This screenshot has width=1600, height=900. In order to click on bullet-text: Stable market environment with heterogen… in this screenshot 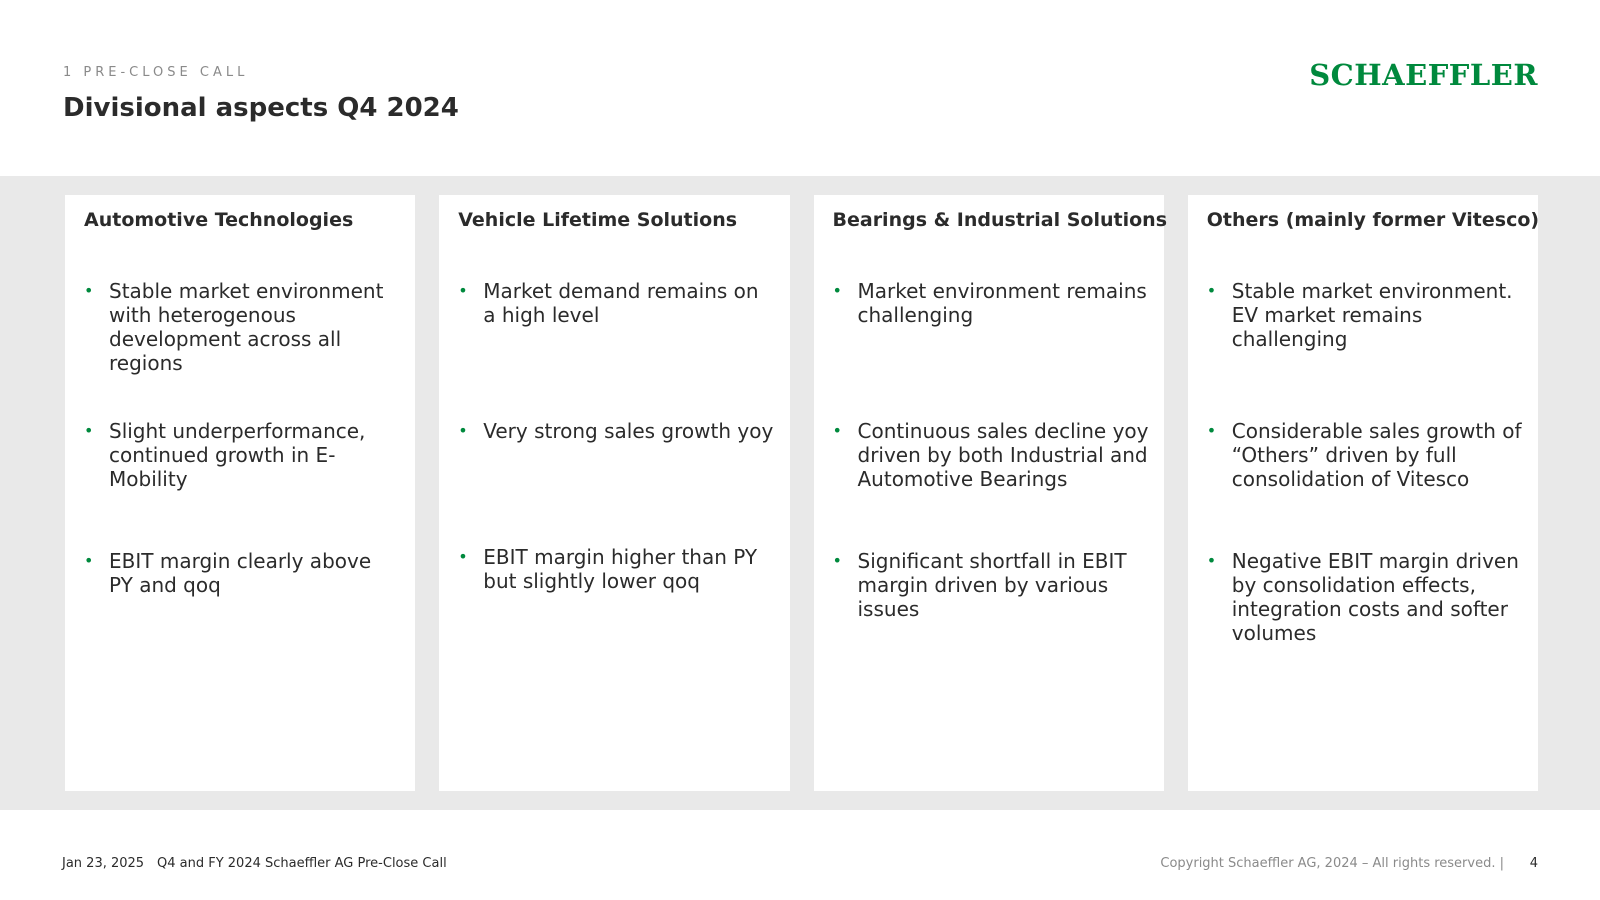, I will do `click(246, 327)`.